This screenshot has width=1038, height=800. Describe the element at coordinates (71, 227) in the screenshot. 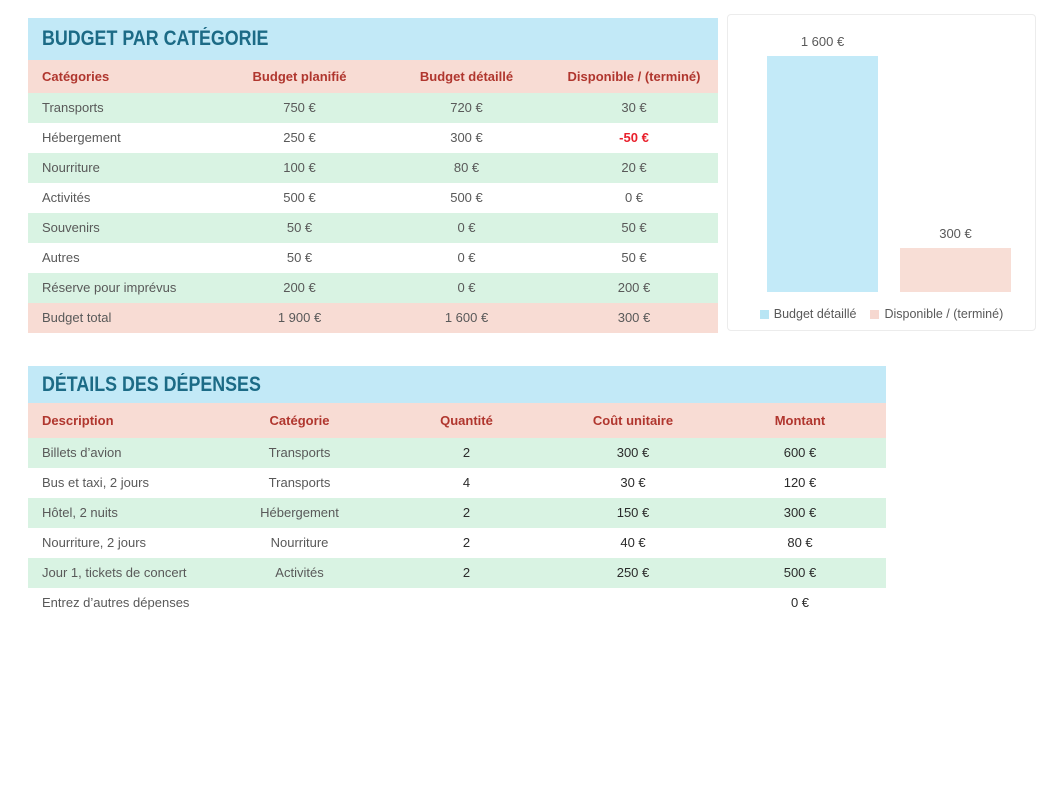

I see `category-cell: Souvenirs` at that location.